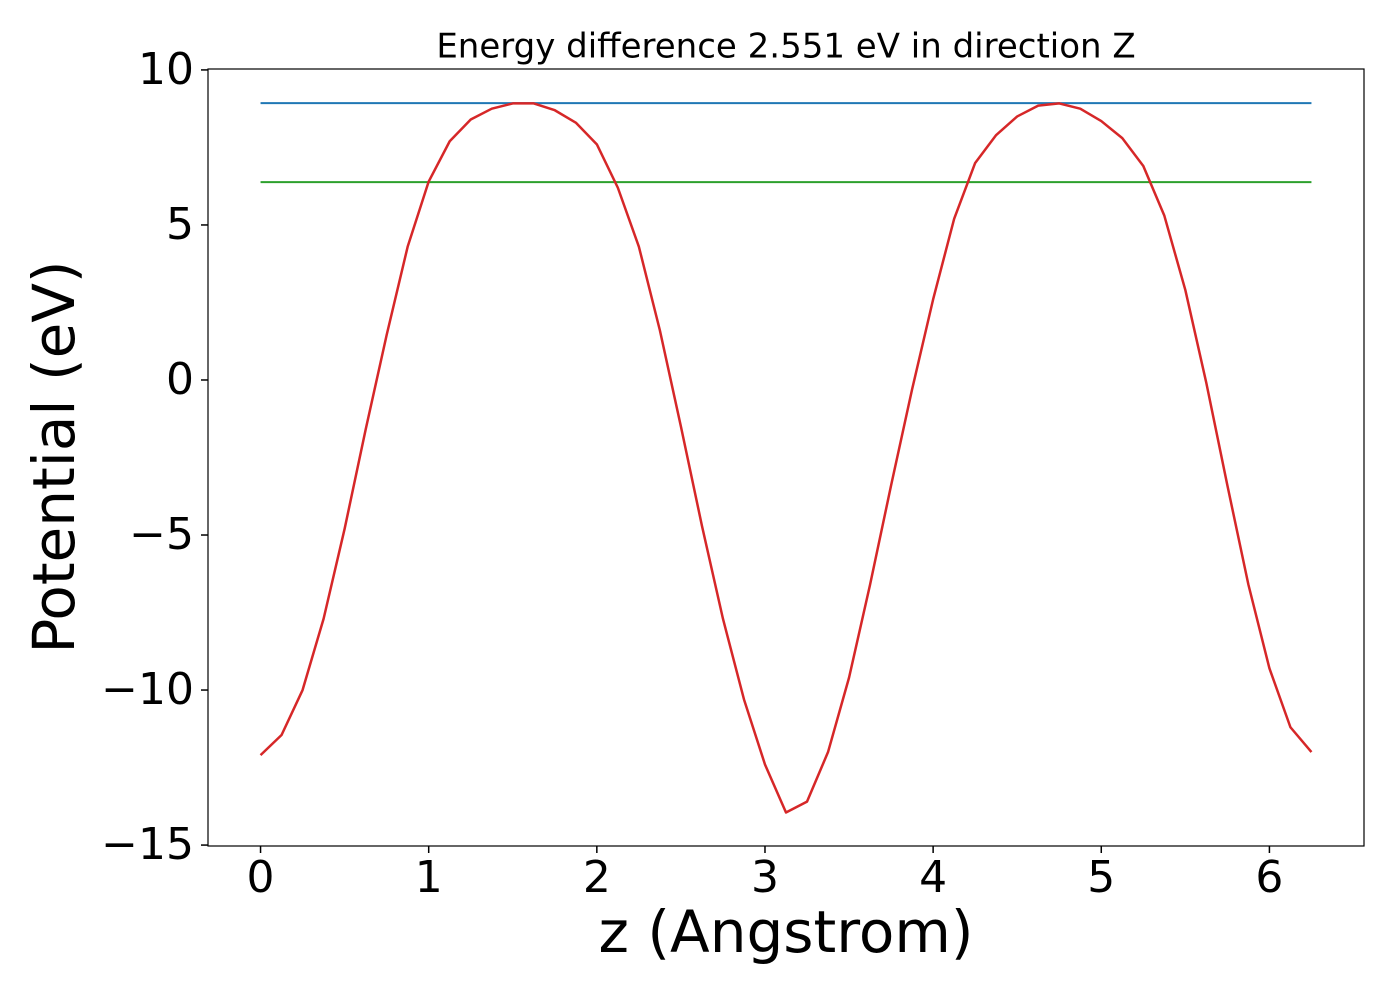 Image resolution: width=1400 pixels, height=1000 pixels. I want to click on x-axis-label: z (Angstrom), so click(786, 932).